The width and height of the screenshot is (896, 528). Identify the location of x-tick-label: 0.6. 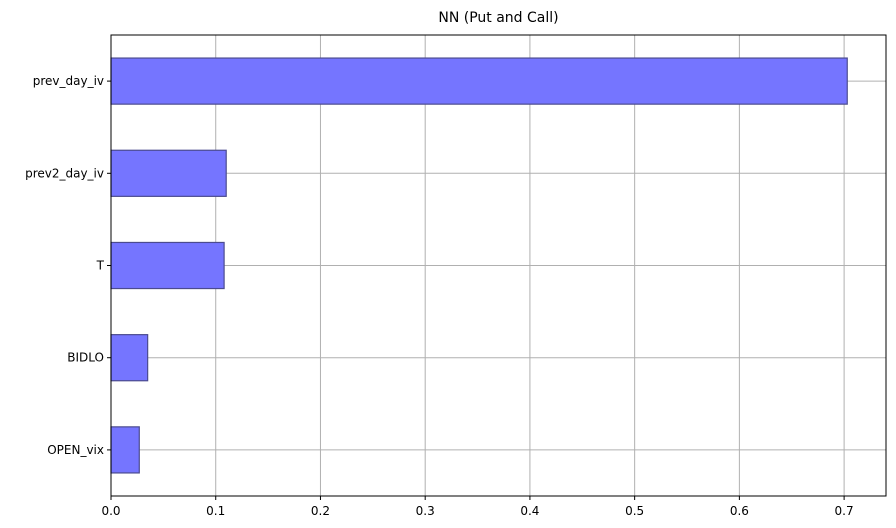
(739, 511).